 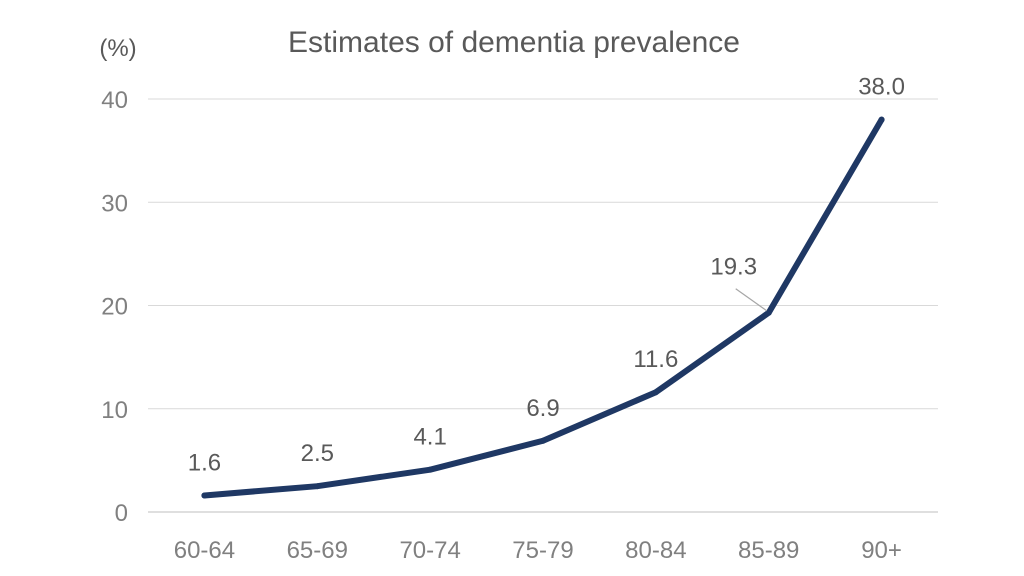 What do you see at coordinates (204, 462) in the screenshot?
I see `data-label: 1.6` at bounding box center [204, 462].